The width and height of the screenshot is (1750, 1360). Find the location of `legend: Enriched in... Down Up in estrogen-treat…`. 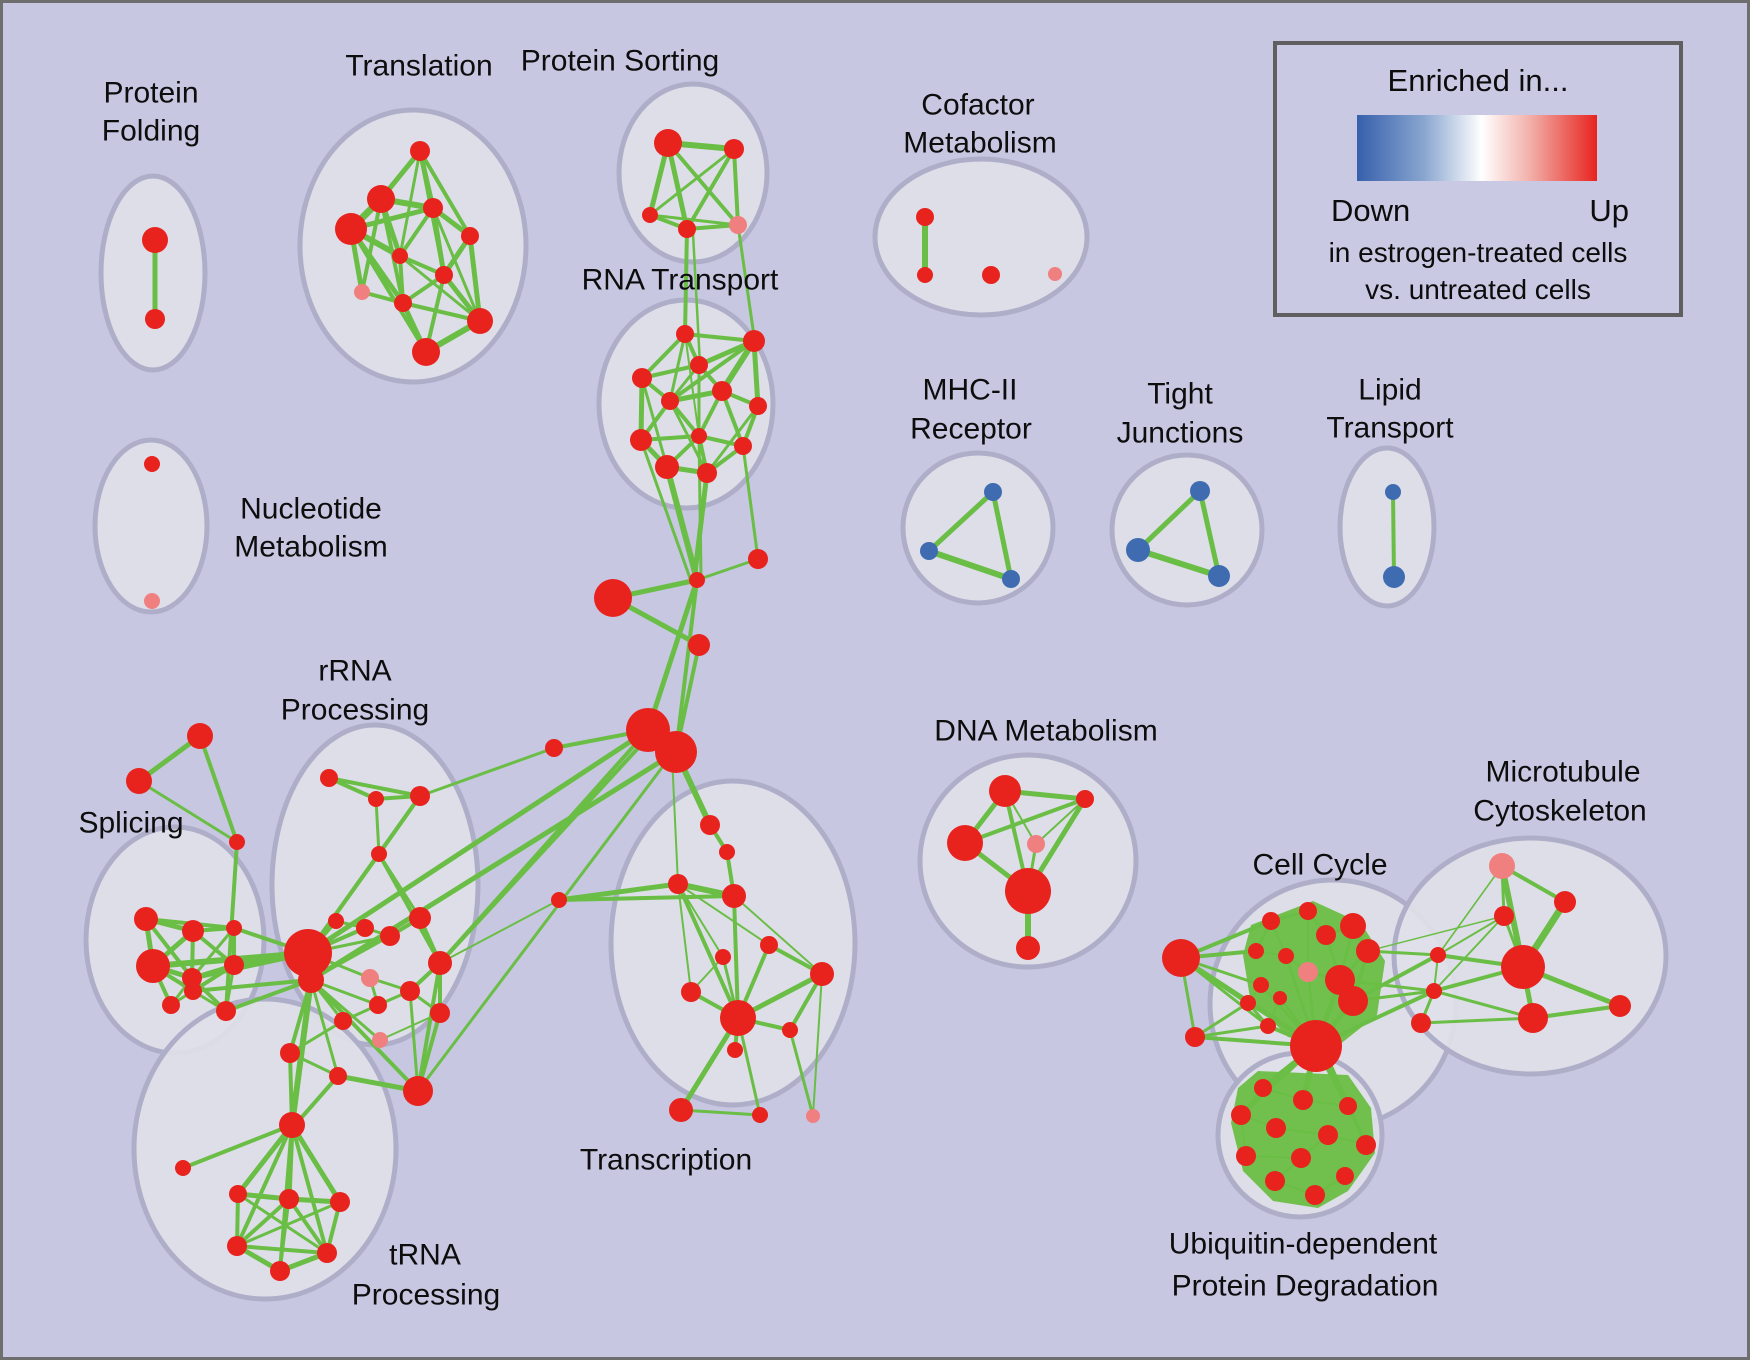

legend: Enriched in... Down Up in estrogen-treat… is located at coordinates (1478, 179).